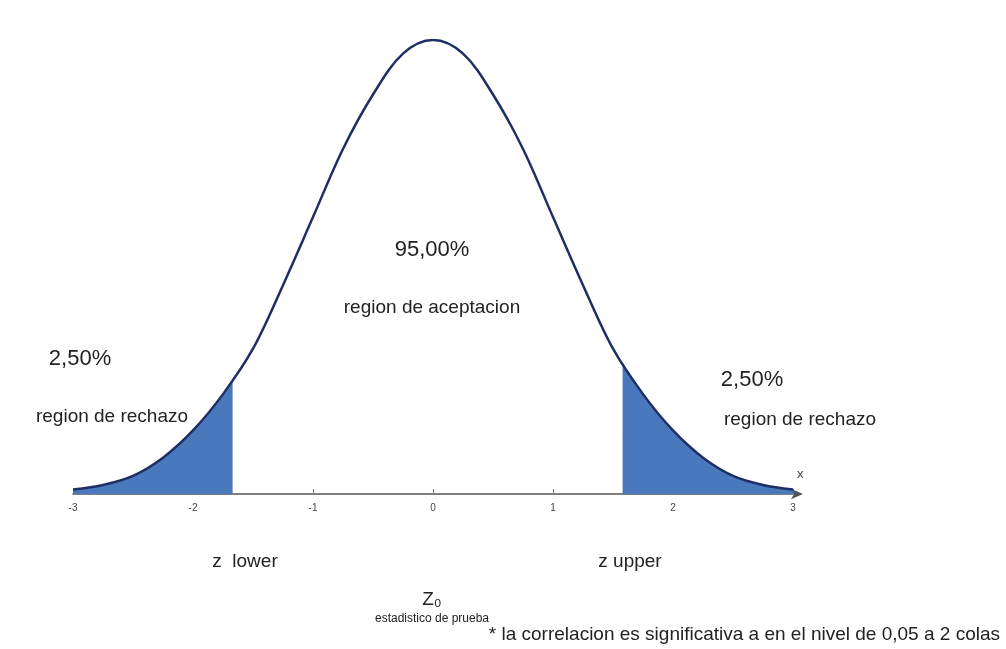 The width and height of the screenshot is (1006, 649). What do you see at coordinates (553, 507) in the screenshot?
I see `x-tick-label: 1` at bounding box center [553, 507].